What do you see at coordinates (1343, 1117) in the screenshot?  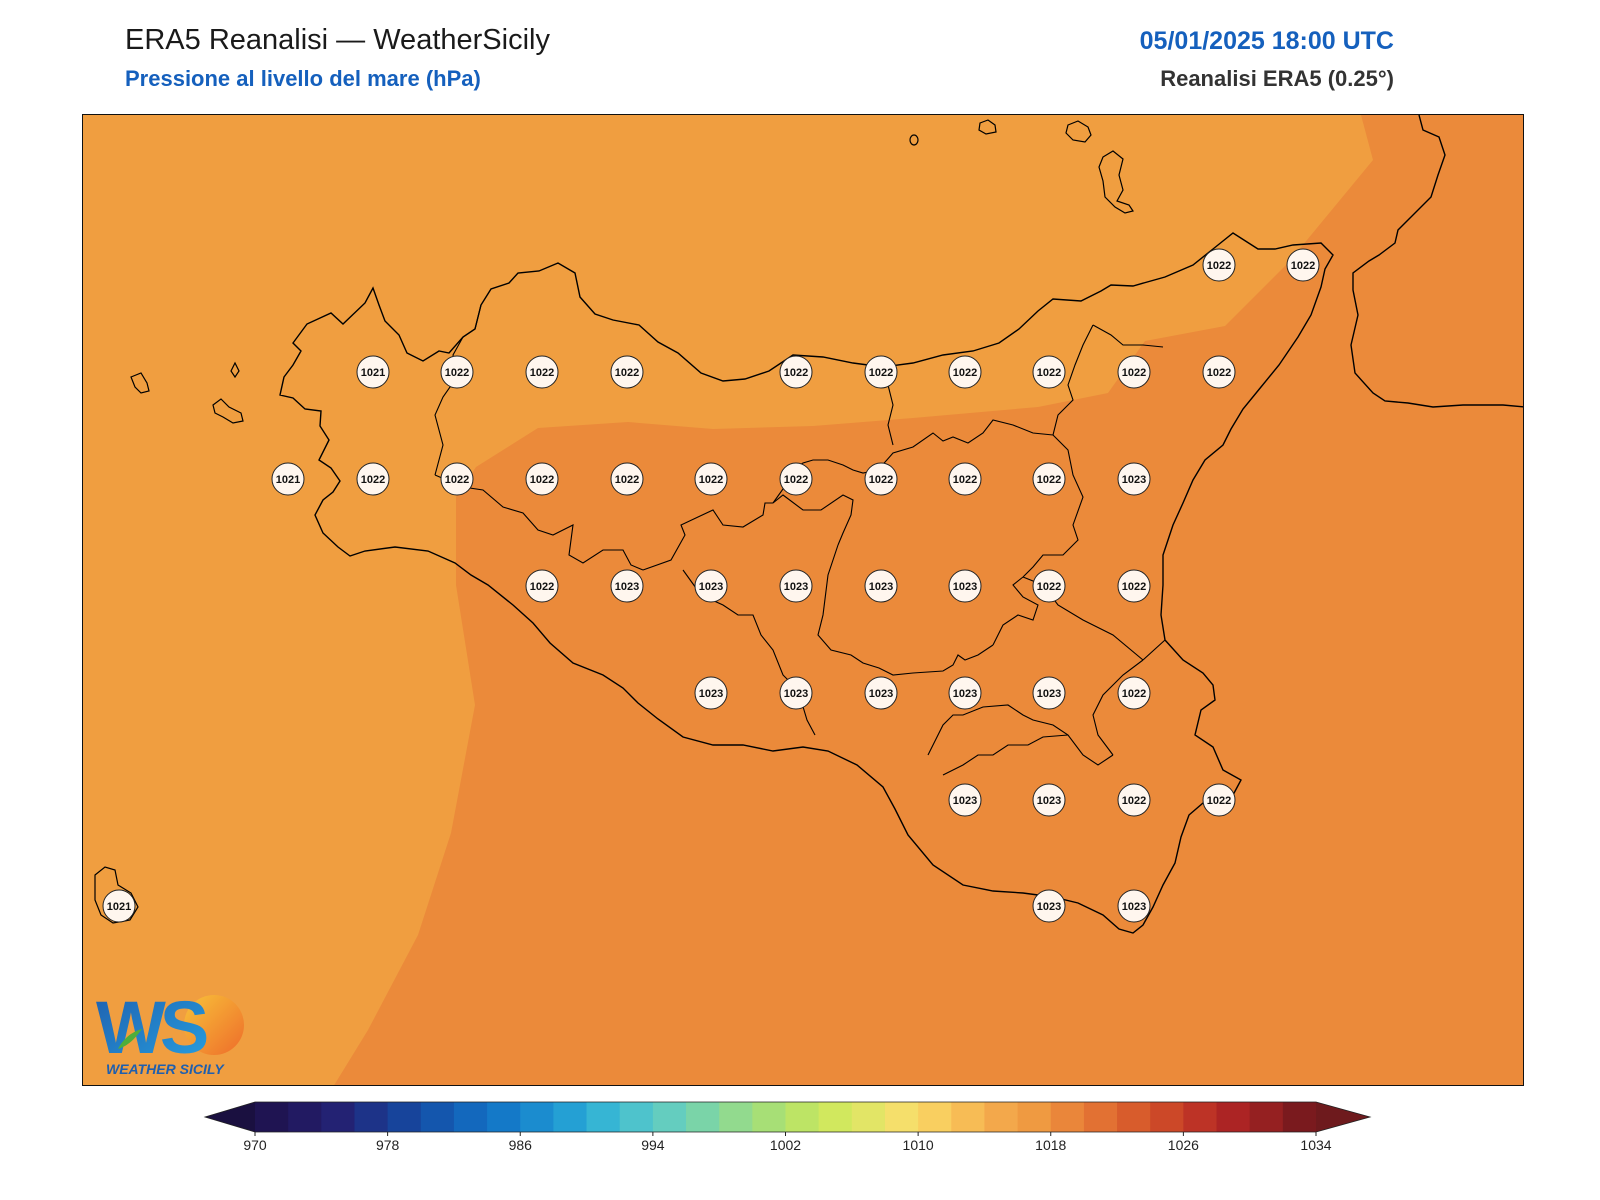 I see `colorbar-max-extension` at bounding box center [1343, 1117].